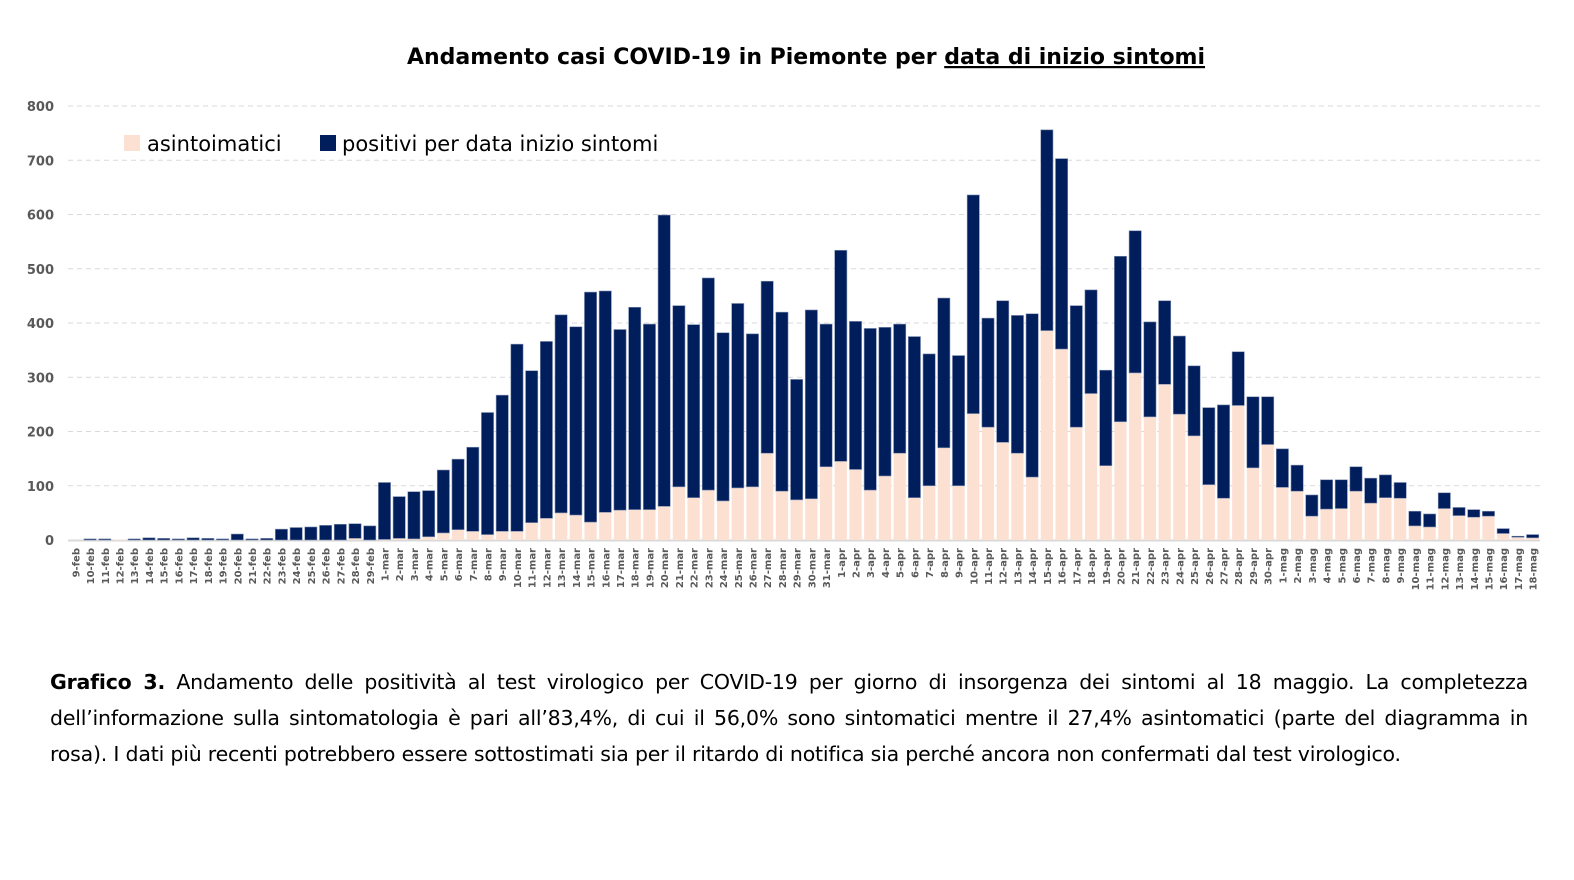  I want to click on x-tick-label: 9-feb, so click(76, 562).